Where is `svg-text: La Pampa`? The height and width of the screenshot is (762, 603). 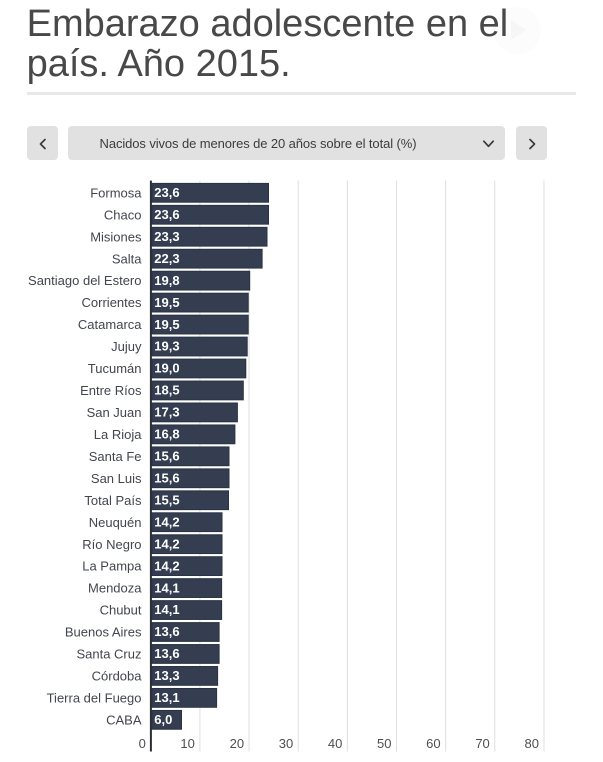
svg-text: La Pampa is located at coordinates (112, 566).